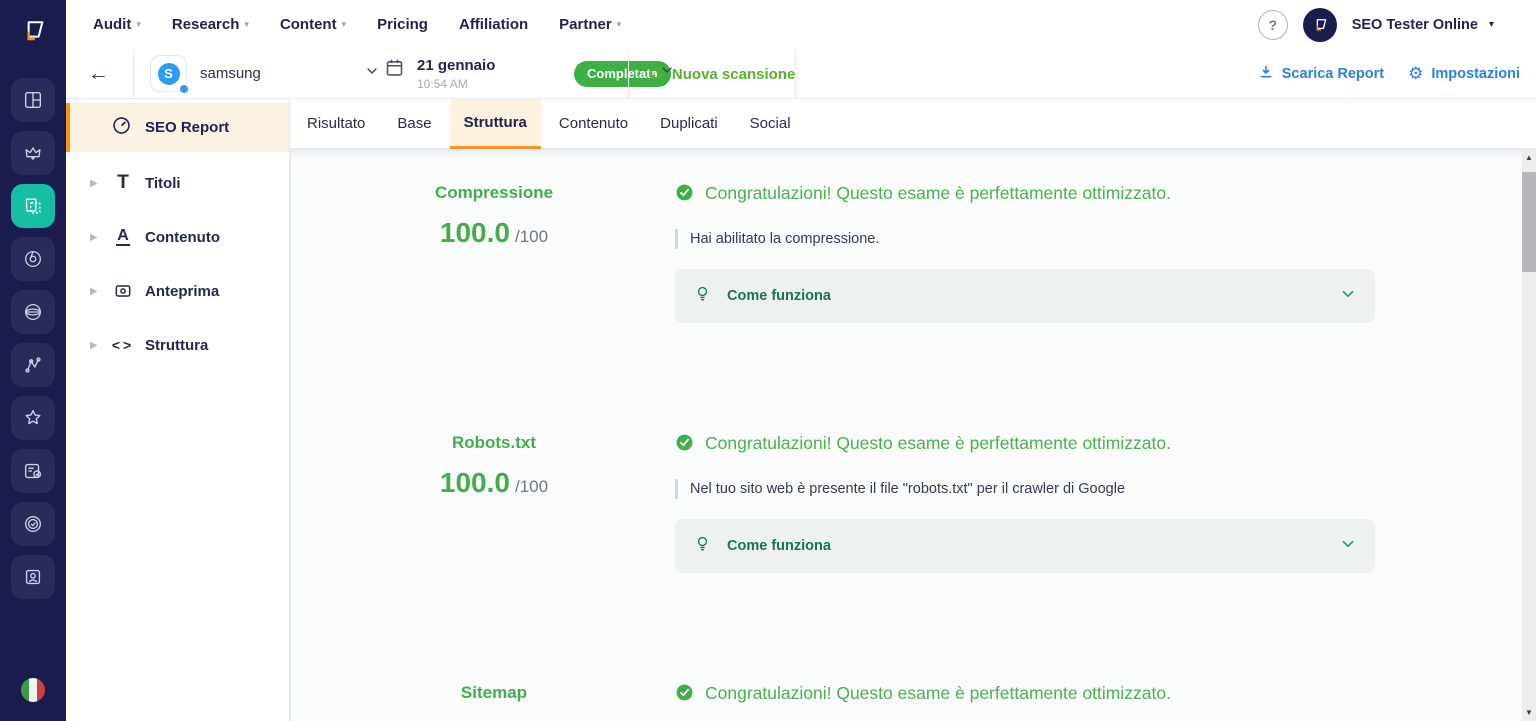  I want to click on gear-icon: ⚙, so click(1416, 73).